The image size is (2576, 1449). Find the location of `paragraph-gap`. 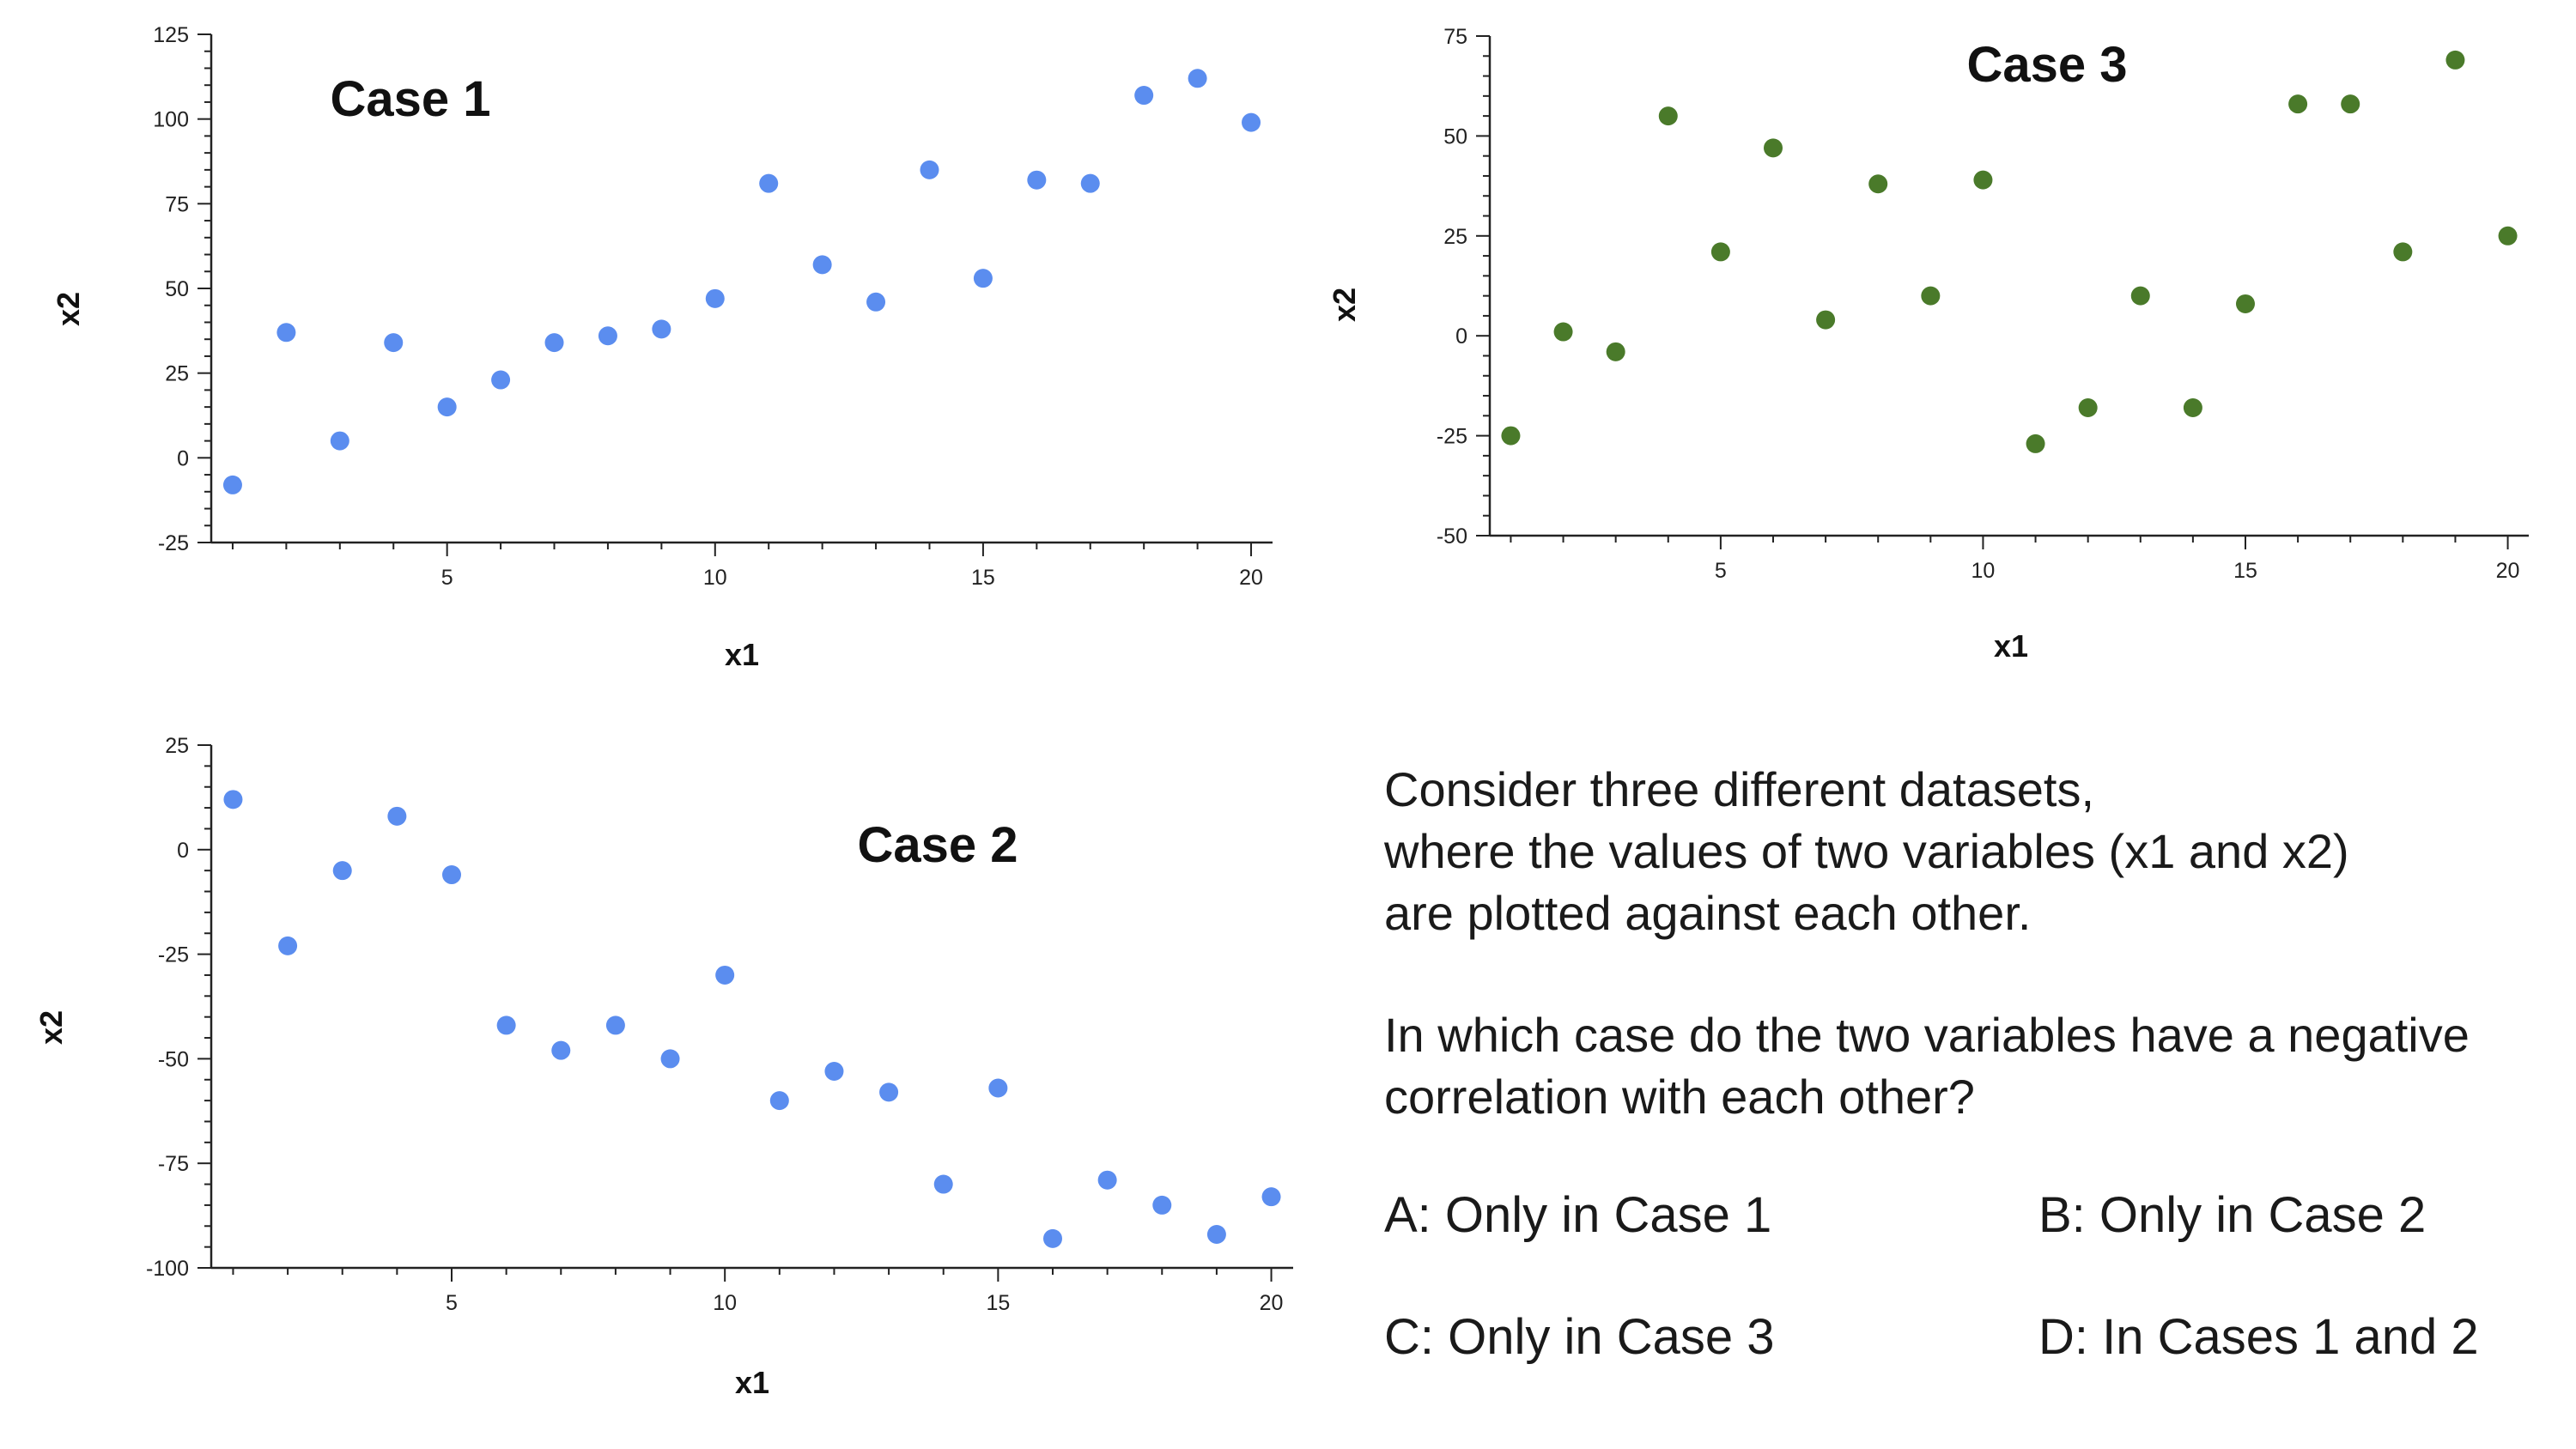

paragraph-gap is located at coordinates (1976, 974).